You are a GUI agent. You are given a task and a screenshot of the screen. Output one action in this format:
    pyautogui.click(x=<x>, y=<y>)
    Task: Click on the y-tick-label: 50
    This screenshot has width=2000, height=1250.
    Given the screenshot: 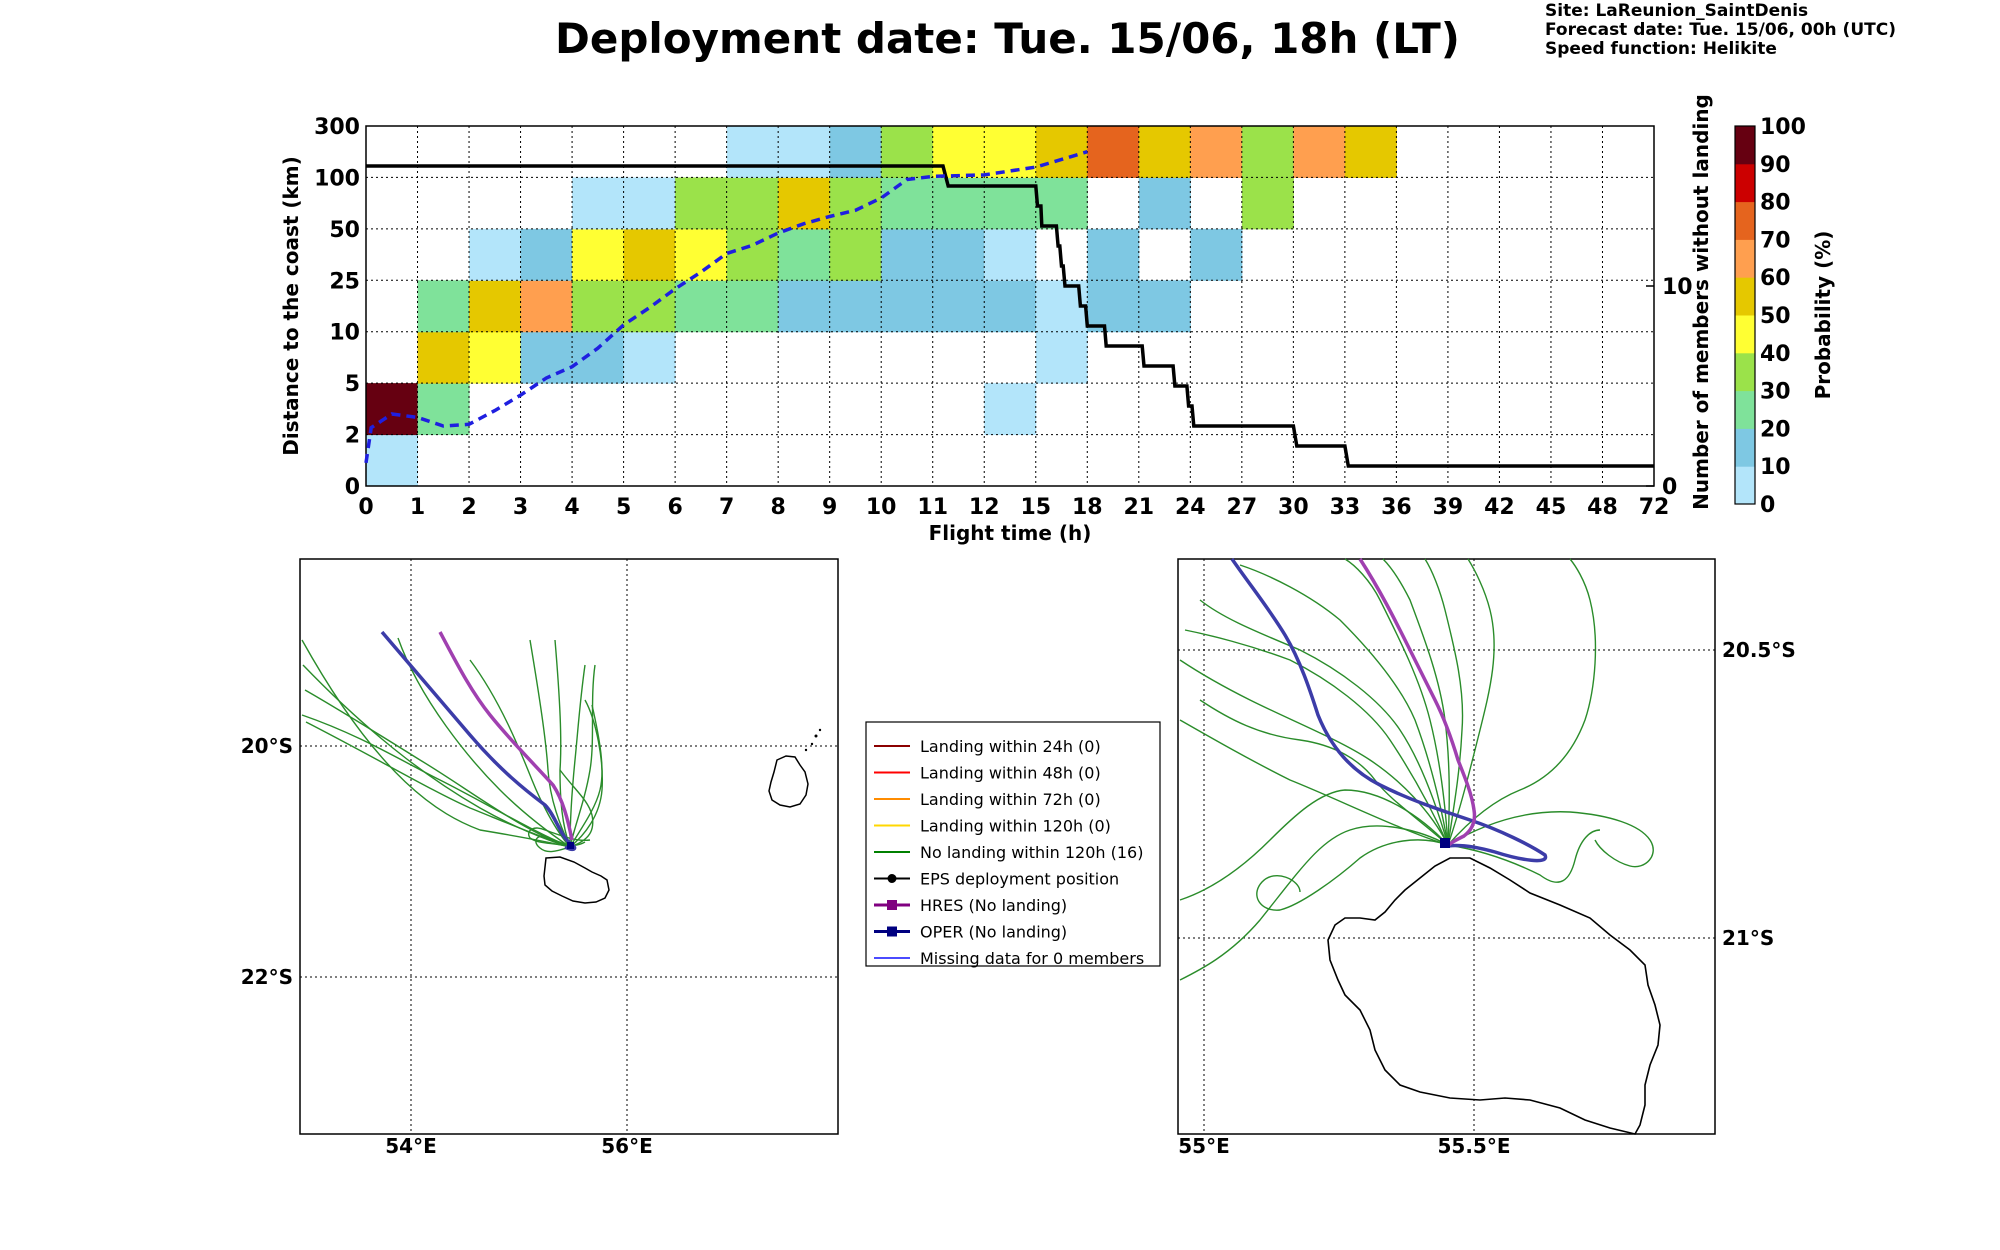 What is the action you would take?
    pyautogui.click(x=344, y=230)
    